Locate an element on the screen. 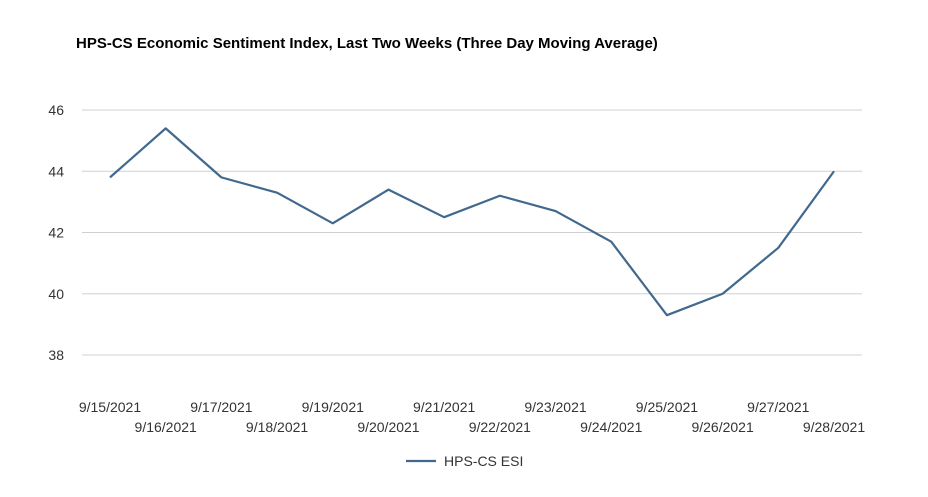  x-tick-label: 9/26/2021 is located at coordinates (722, 427).